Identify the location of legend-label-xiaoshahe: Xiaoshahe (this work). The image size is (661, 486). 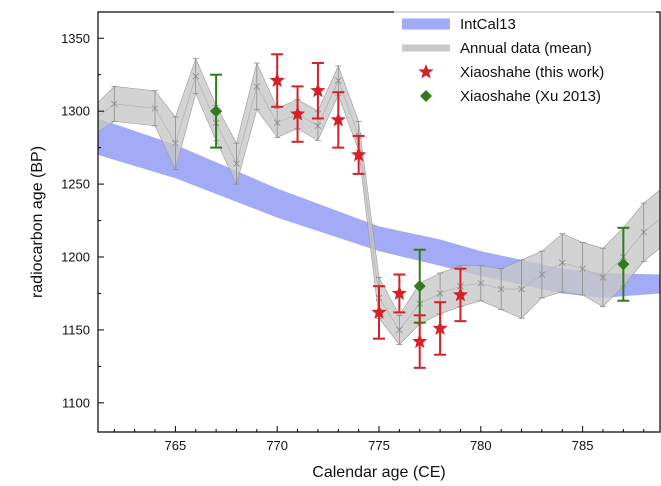
(532, 72).